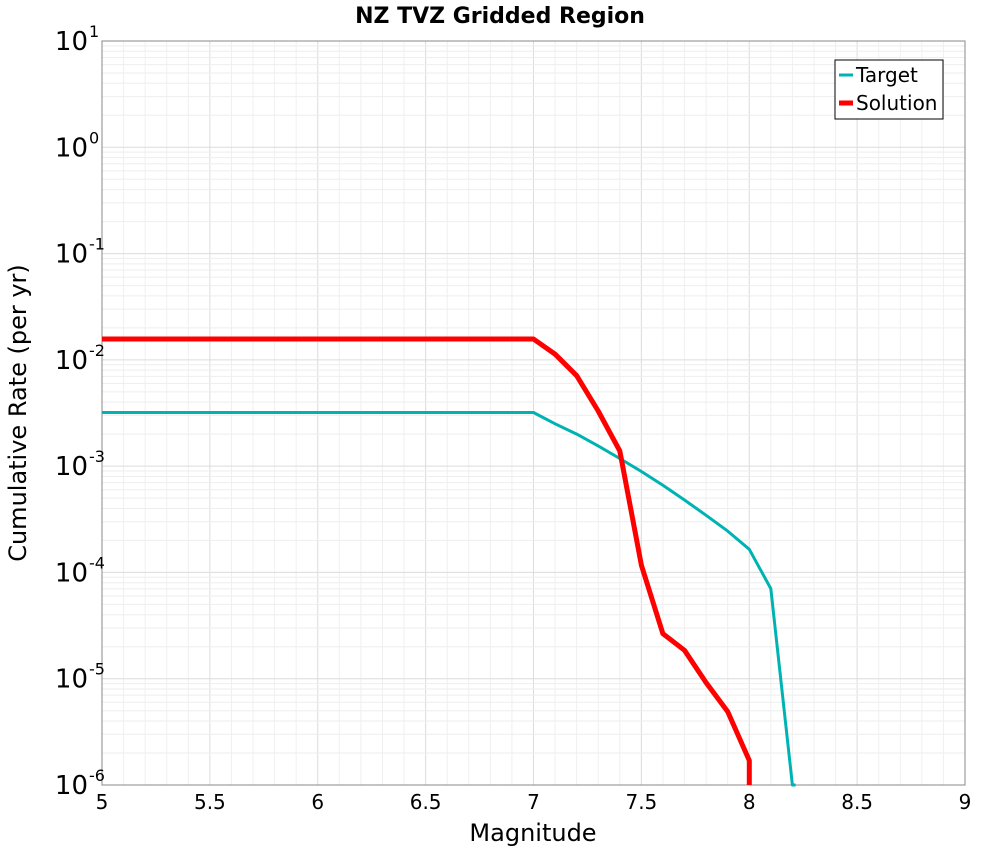 The width and height of the screenshot is (1000, 850). What do you see at coordinates (94, 31) in the screenshot?
I see `y-tick-exponent: 1` at bounding box center [94, 31].